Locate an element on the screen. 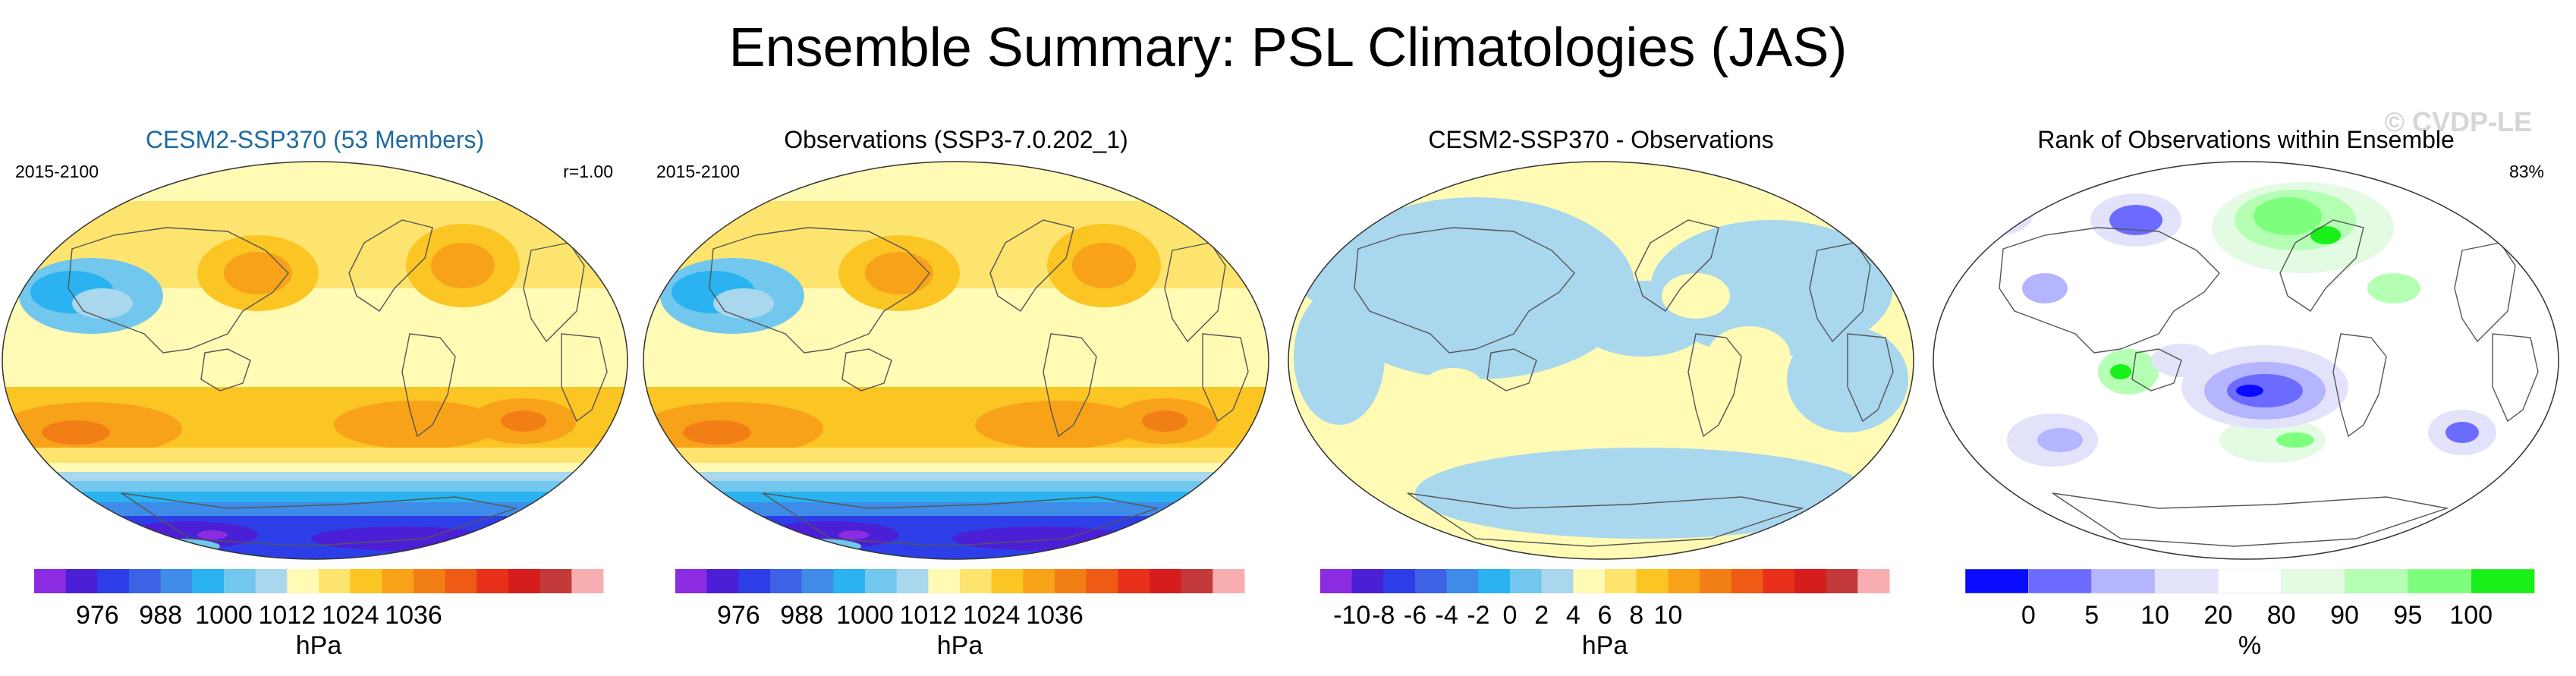  south-green-core is located at coordinates (2295, 440).